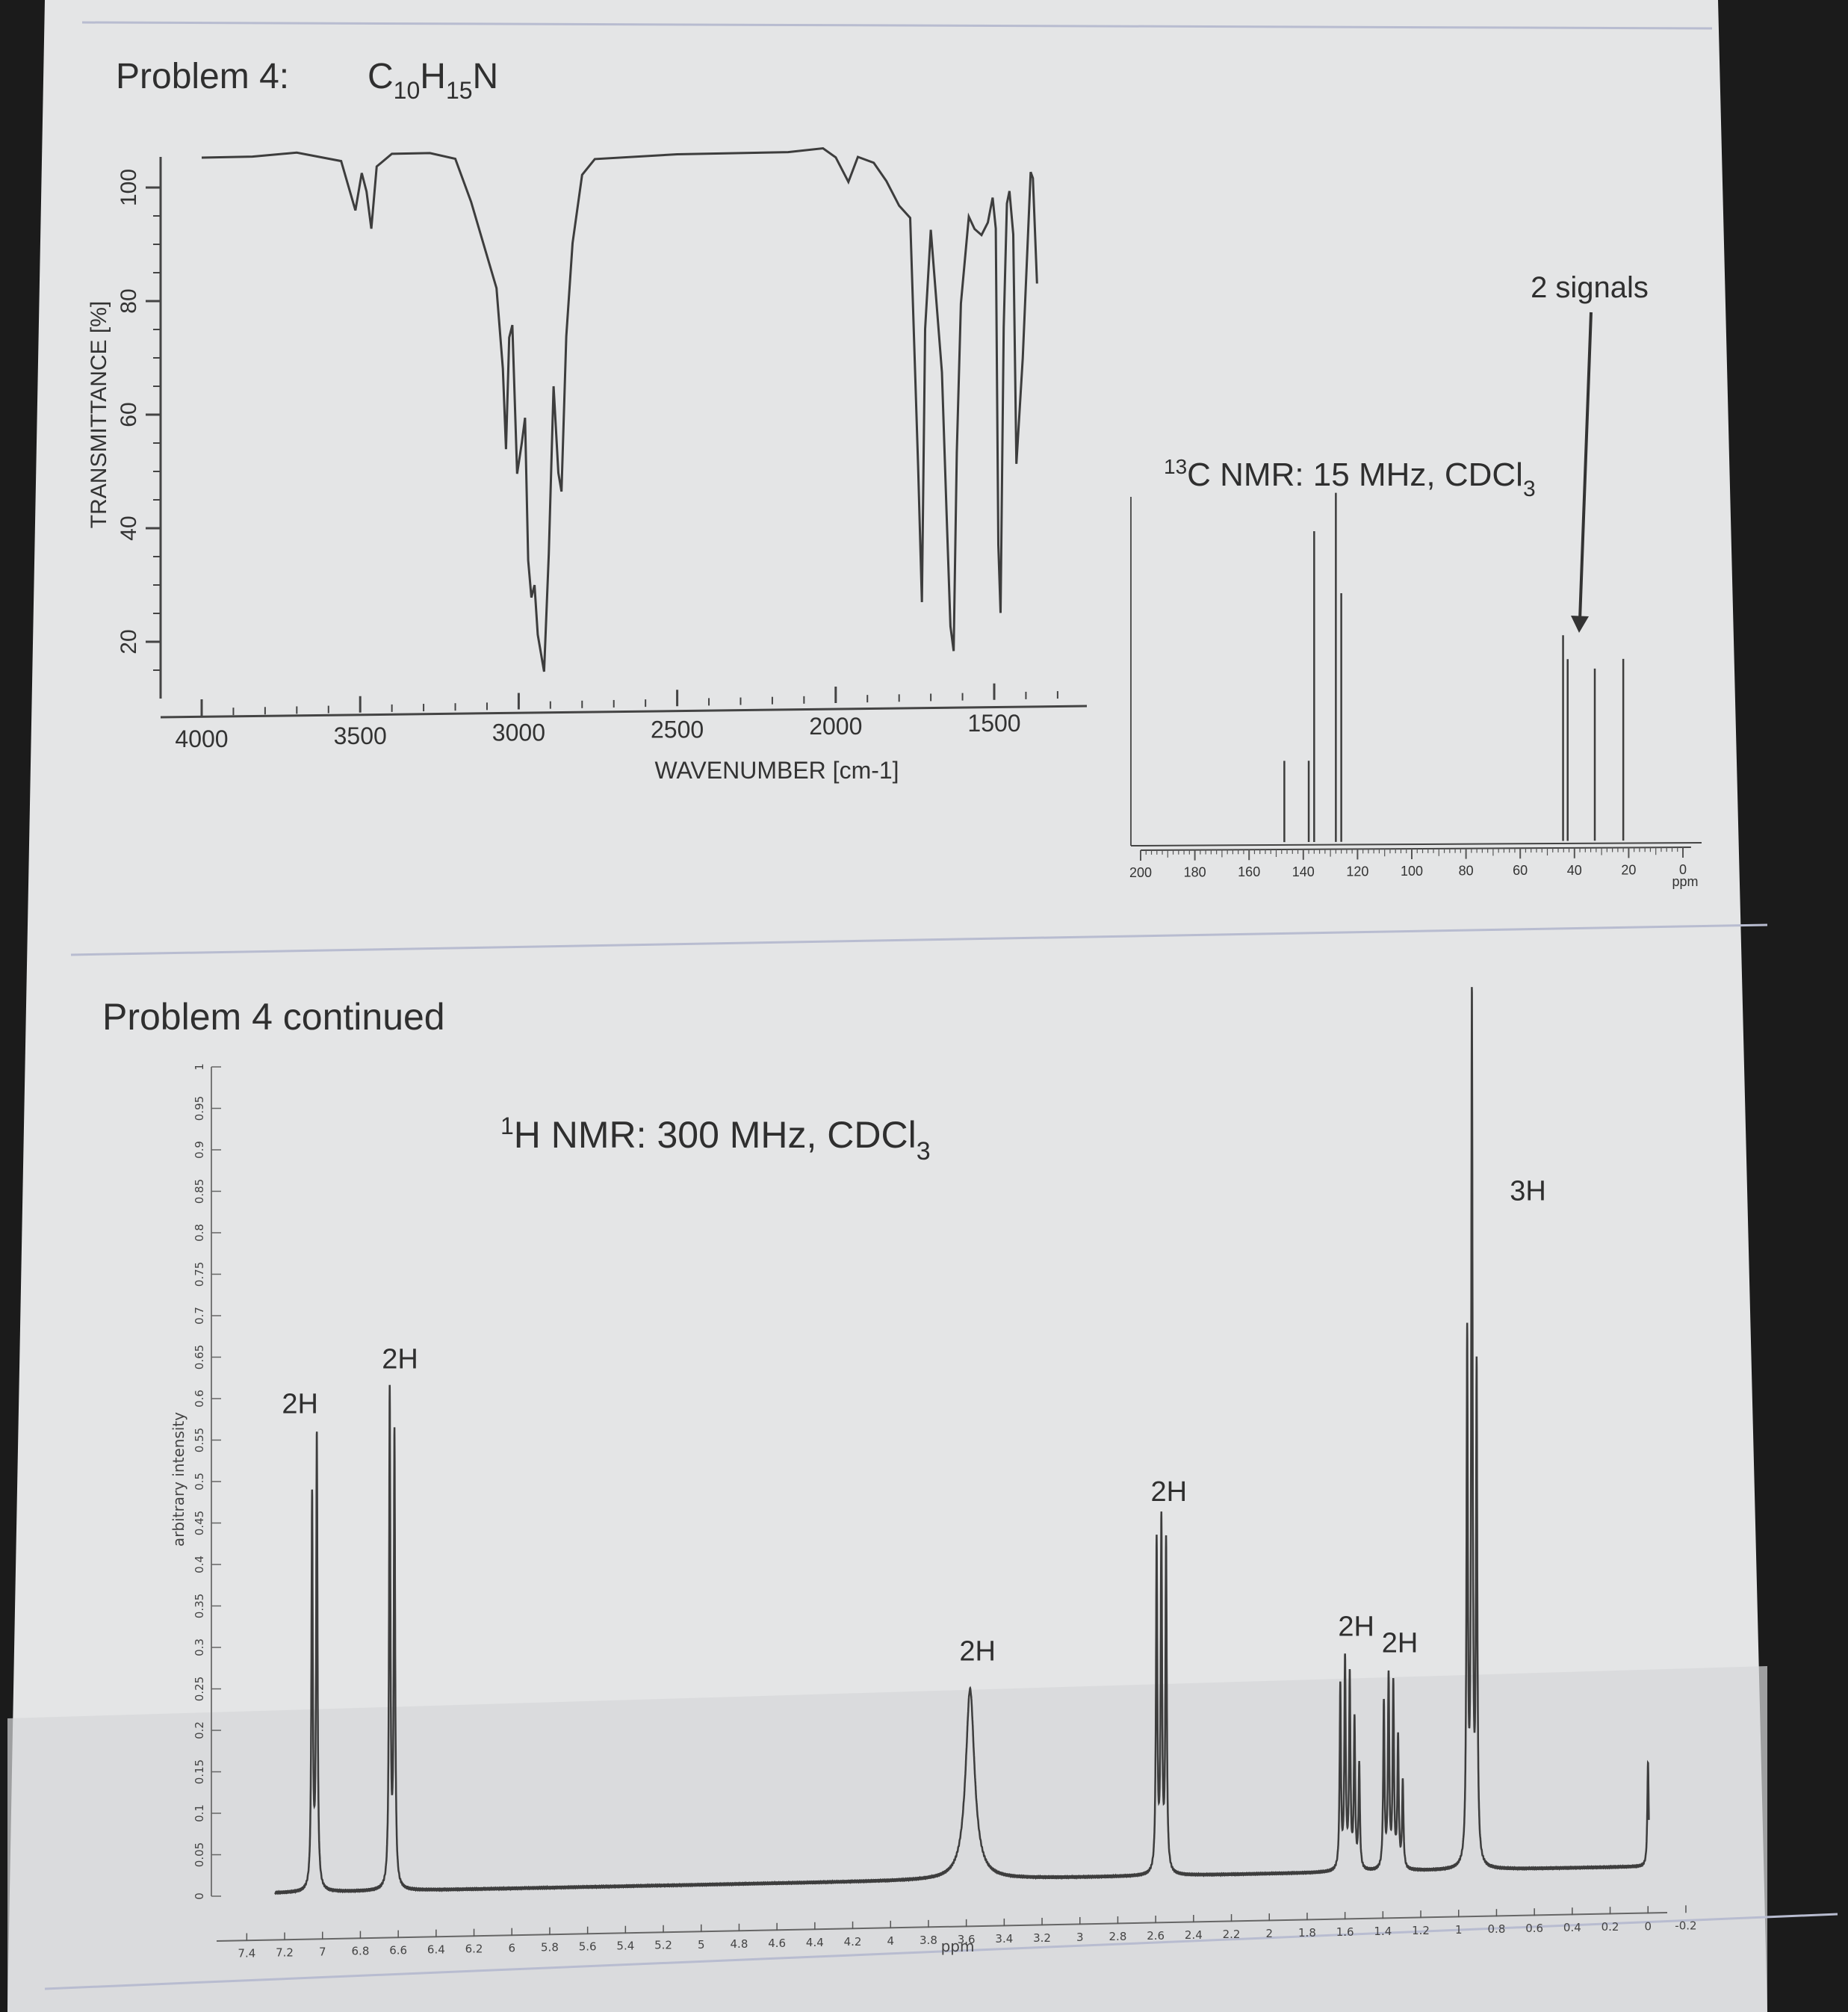 This screenshot has width=1848, height=2012. I want to click on h1-x-tick-label: 3, so click(1080, 1937).